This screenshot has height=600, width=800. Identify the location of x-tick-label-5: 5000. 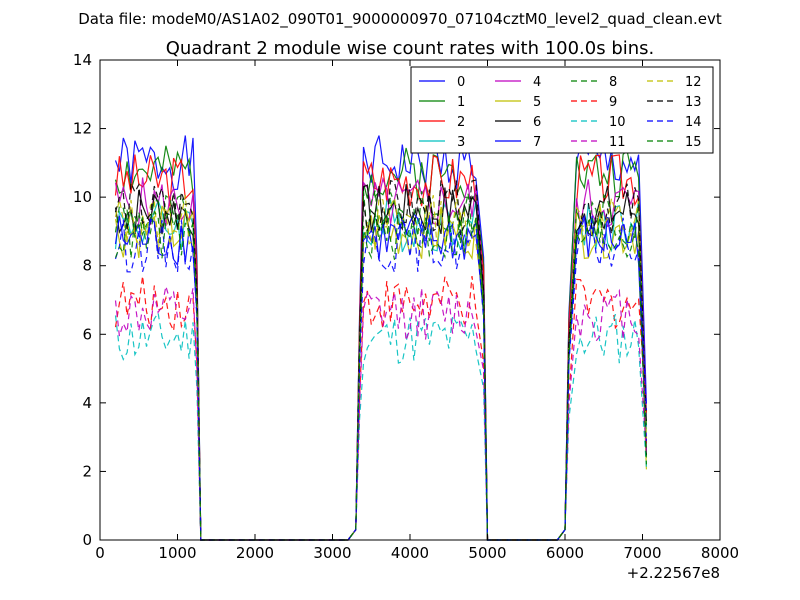
(487, 553).